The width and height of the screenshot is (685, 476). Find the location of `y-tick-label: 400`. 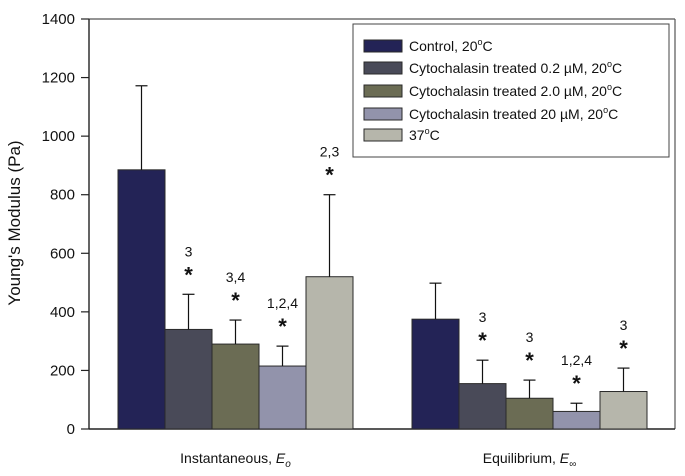

y-tick-label: 400 is located at coordinates (62, 312).